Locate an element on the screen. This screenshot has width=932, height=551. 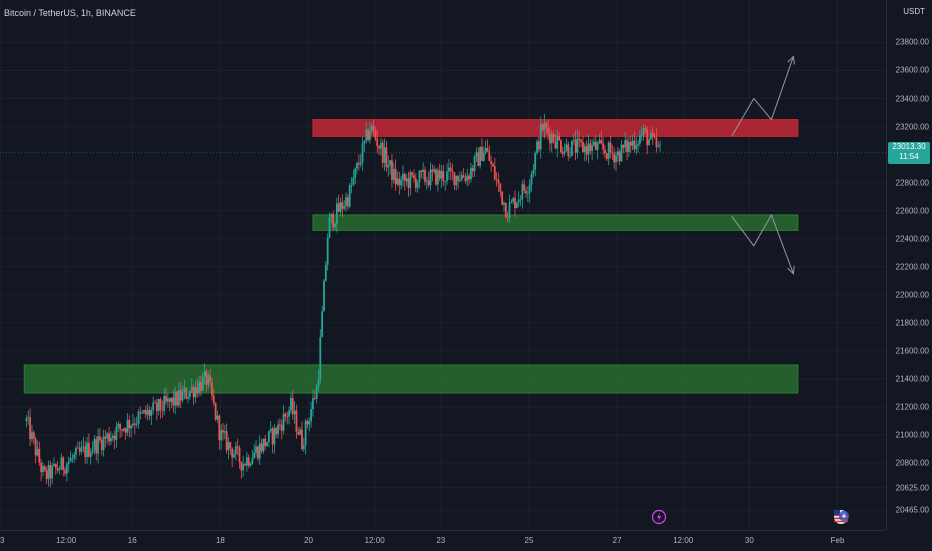
x-tick-label: 23 is located at coordinates (441, 540).